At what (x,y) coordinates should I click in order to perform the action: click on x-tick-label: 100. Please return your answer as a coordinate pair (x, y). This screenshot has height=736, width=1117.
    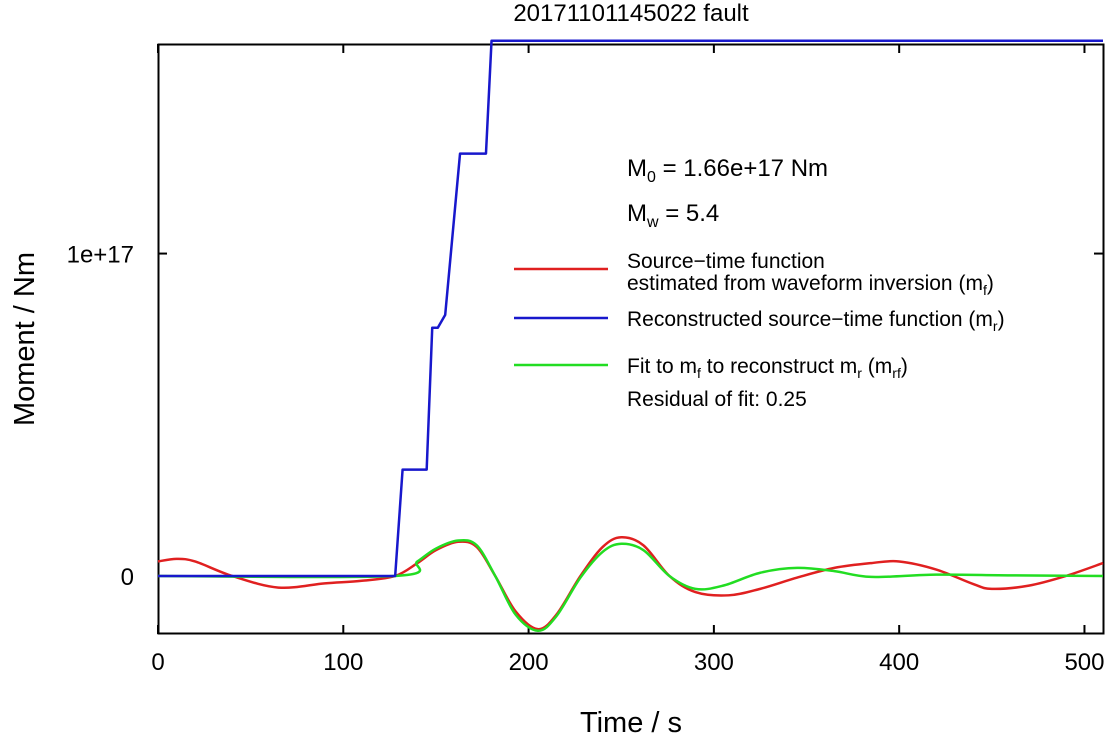
    Looking at the image, I should click on (343, 662).